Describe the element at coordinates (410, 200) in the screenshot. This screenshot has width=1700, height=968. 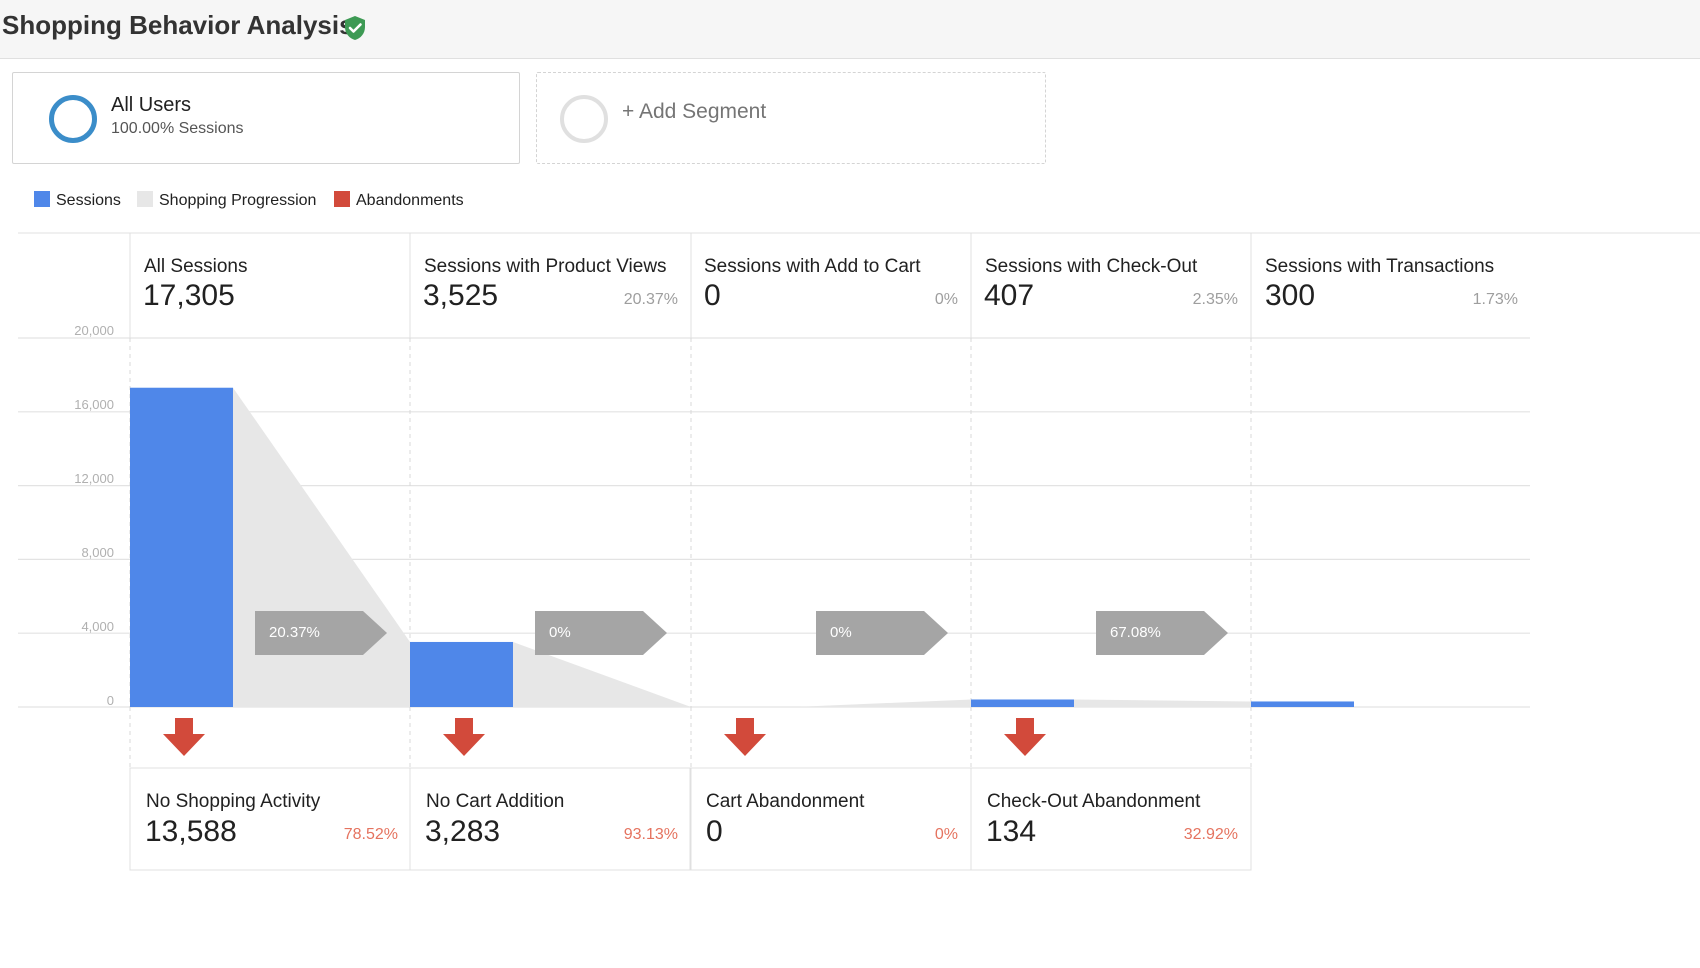
I see `legend-label: Abandonments` at that location.